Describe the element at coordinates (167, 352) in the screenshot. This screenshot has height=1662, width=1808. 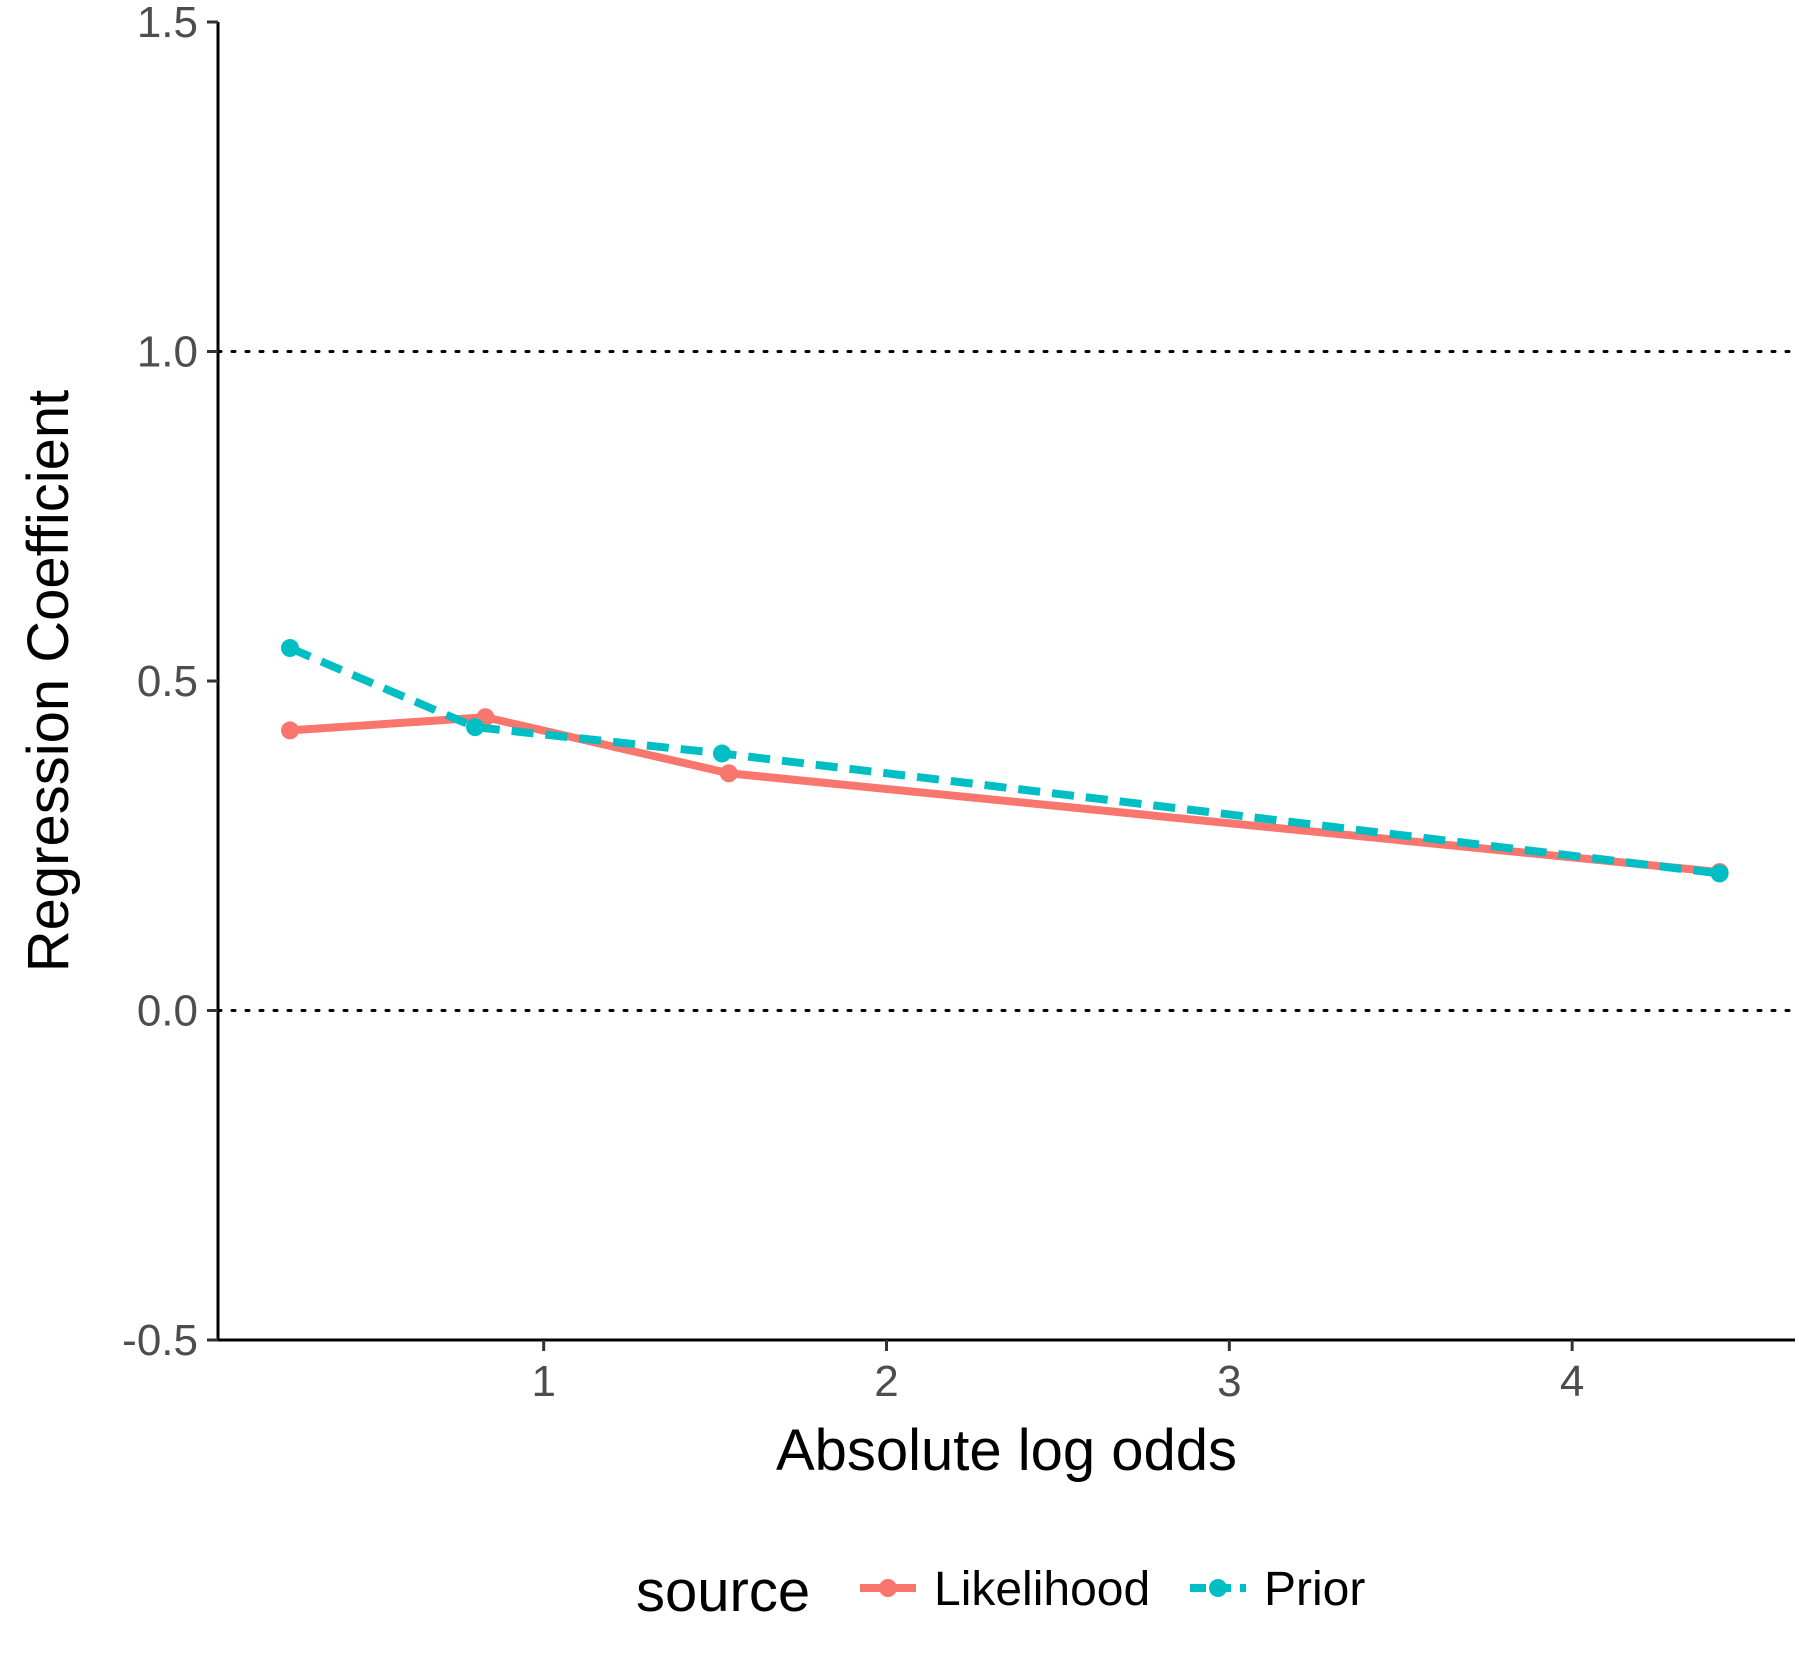
I see `y-tick-label: 1.0` at that location.